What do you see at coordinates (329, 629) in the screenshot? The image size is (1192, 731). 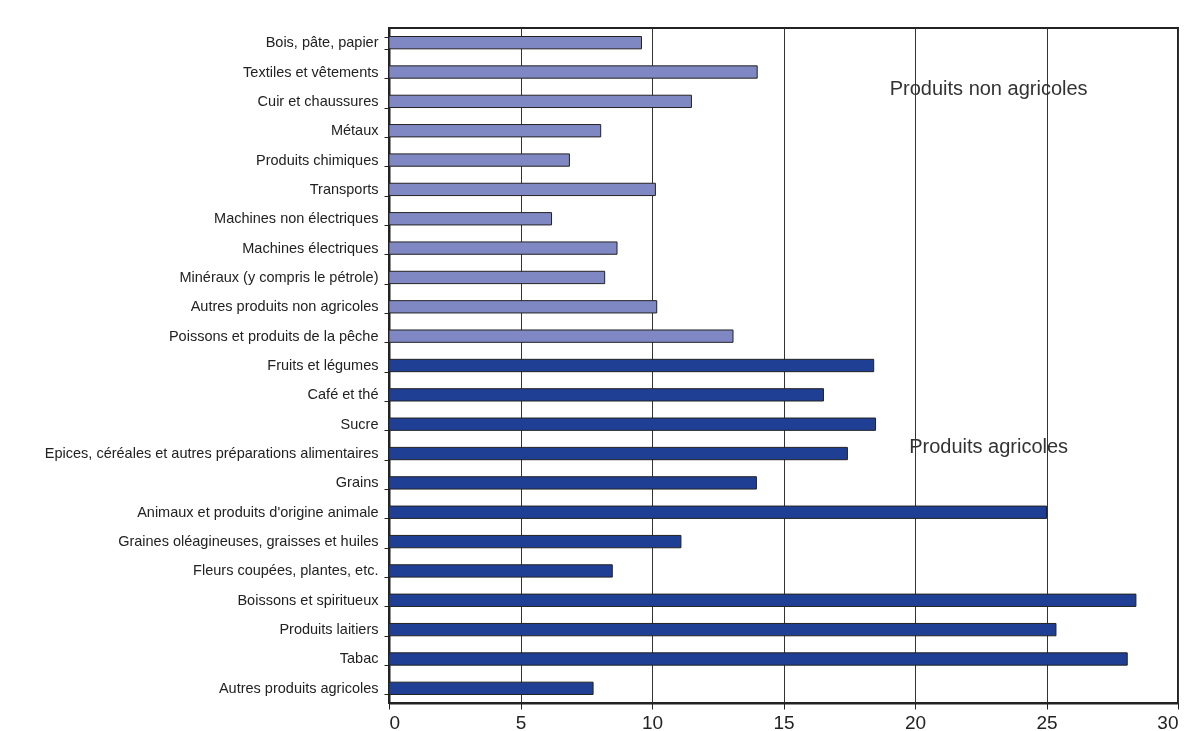 I see `y-tick-label: Produits laitiers` at bounding box center [329, 629].